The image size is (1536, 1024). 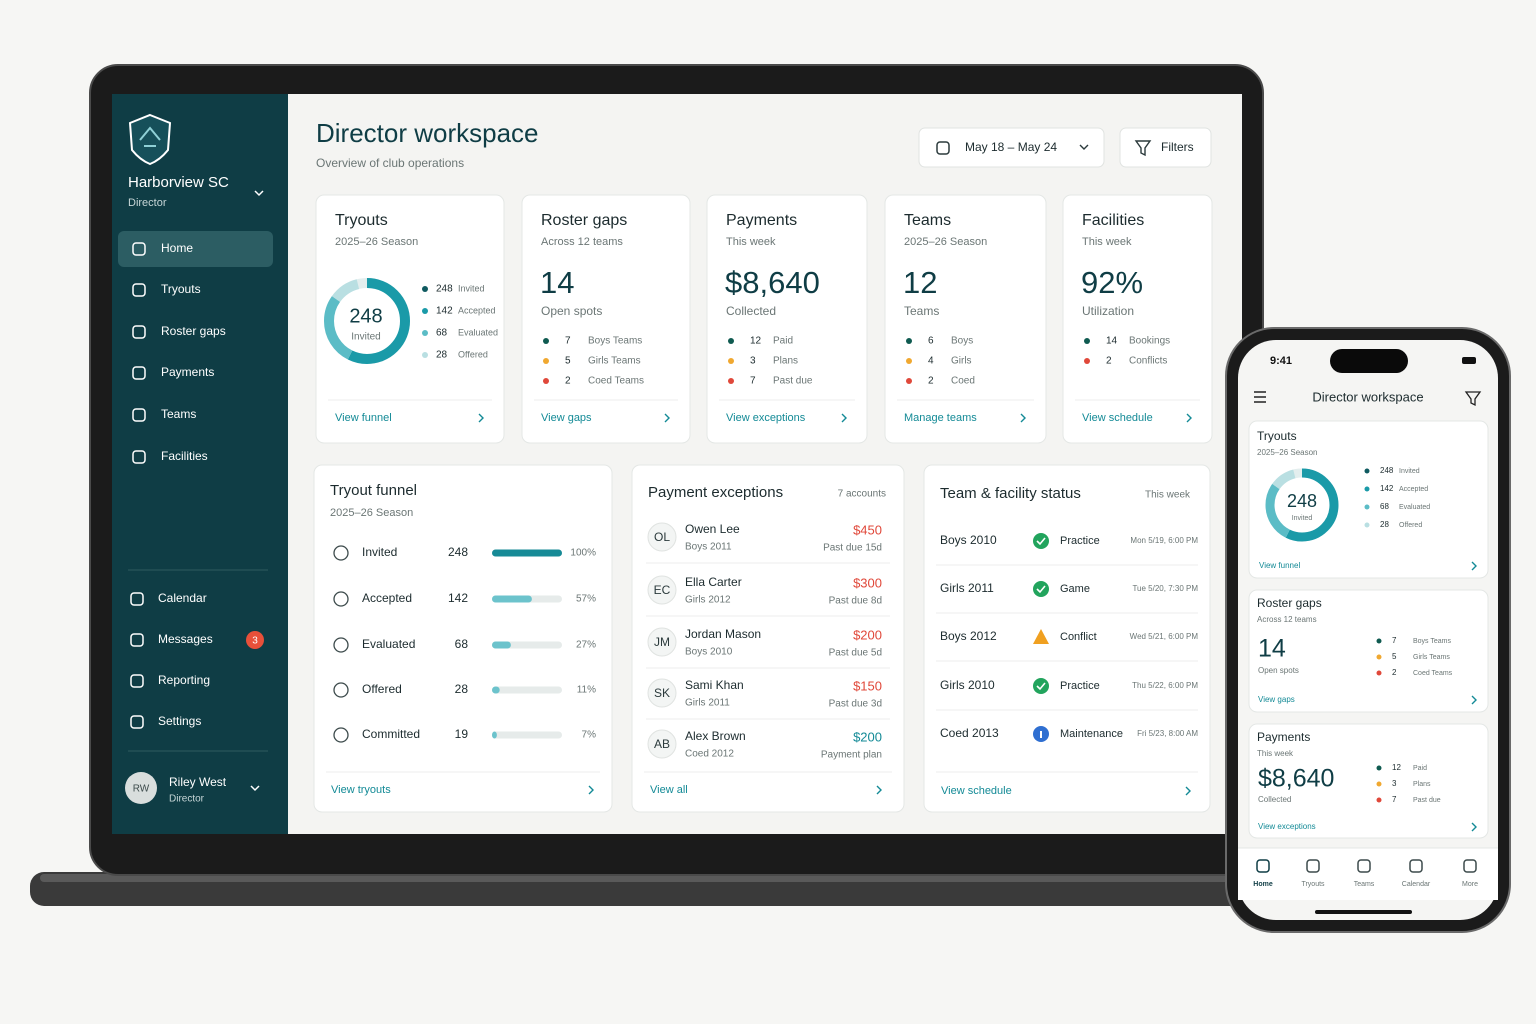 What do you see at coordinates (444, 311) in the screenshot?
I see `legend-count: 142` at bounding box center [444, 311].